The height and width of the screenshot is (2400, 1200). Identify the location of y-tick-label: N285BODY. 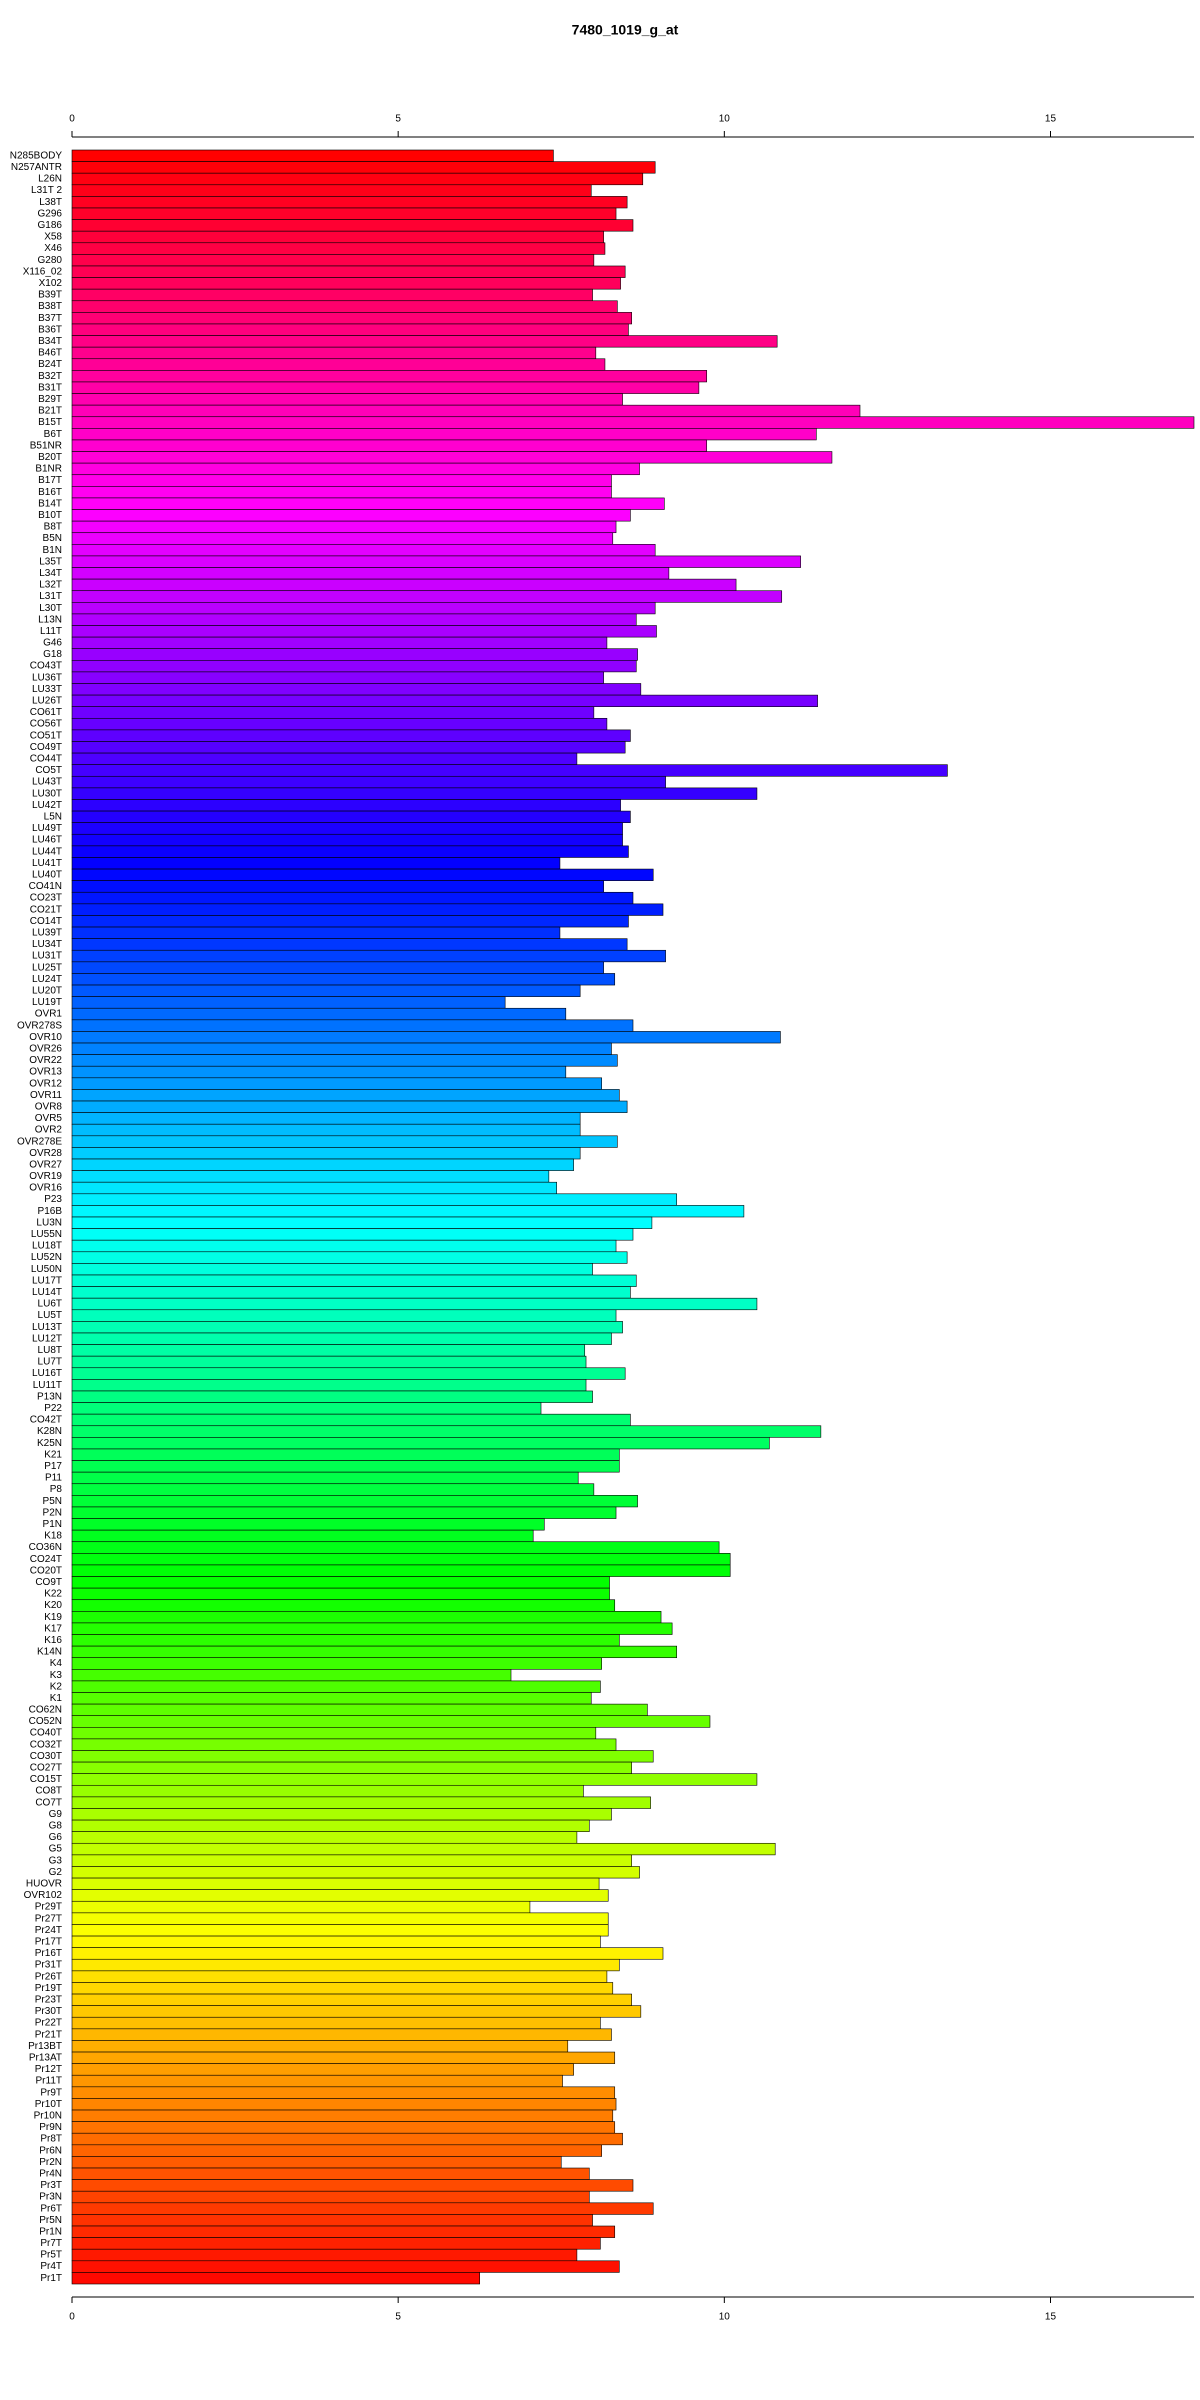
(36, 155).